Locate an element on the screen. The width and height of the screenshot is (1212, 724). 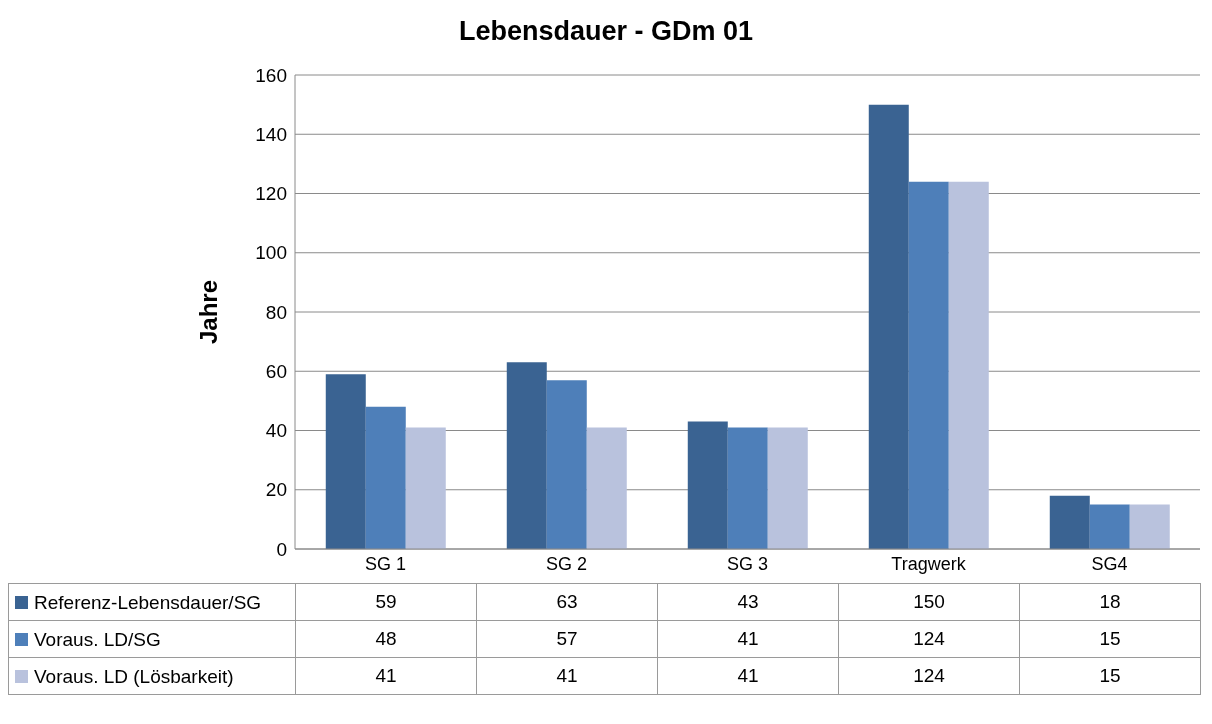
y-tick-label: 60 is located at coordinates (276, 371).